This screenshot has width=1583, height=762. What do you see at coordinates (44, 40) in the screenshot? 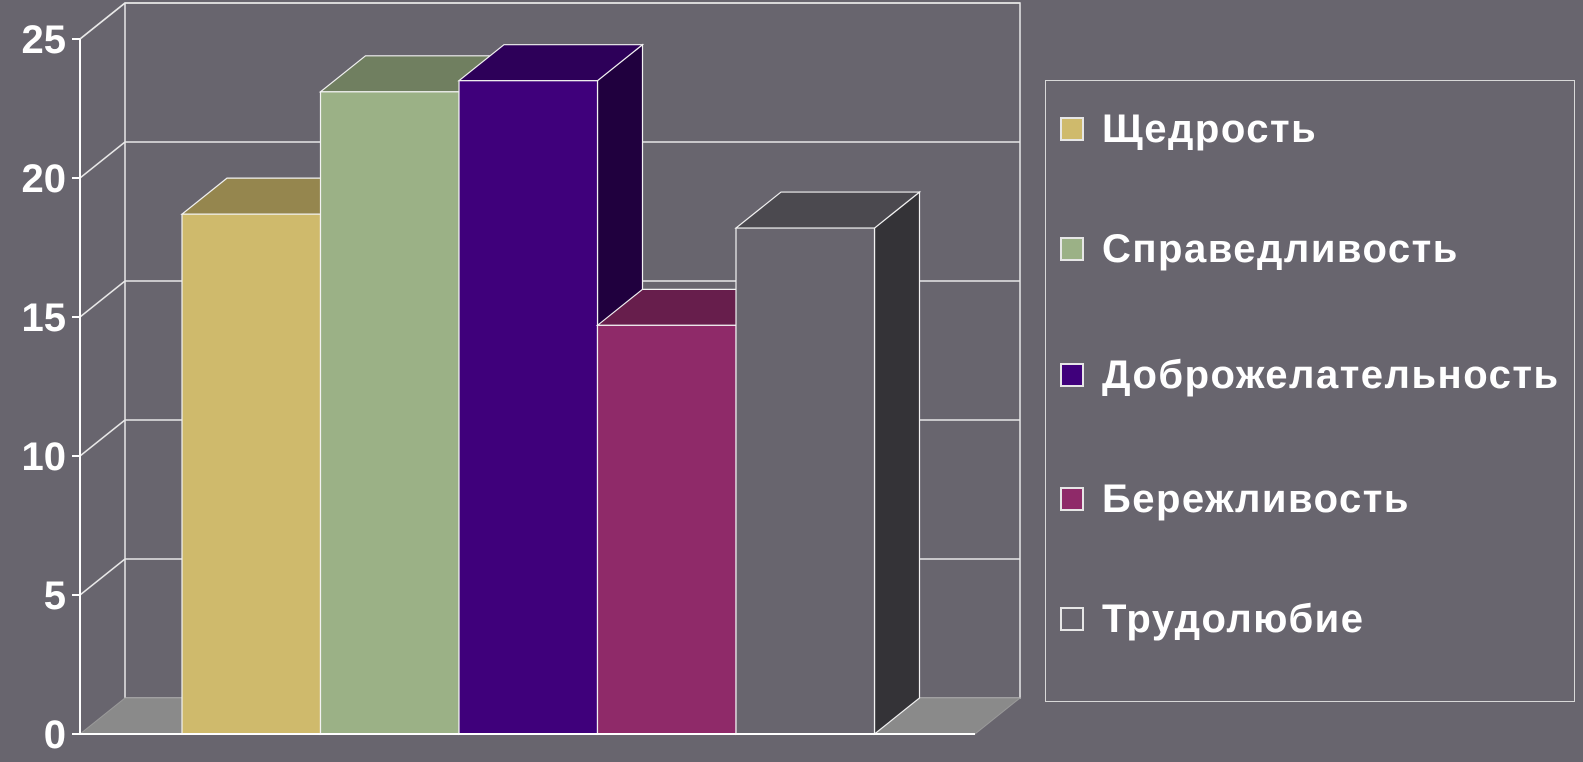
I see `y-tick-label: 25` at bounding box center [44, 40].